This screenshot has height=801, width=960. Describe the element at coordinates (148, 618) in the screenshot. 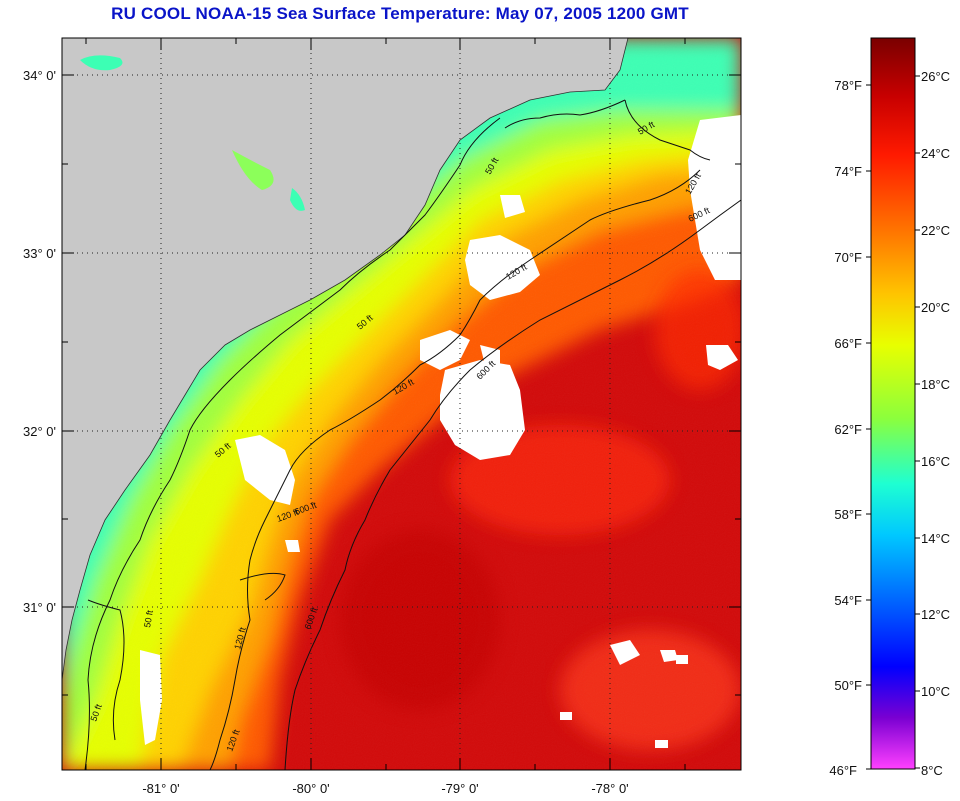

I see `contour-label: 50 ft` at that location.